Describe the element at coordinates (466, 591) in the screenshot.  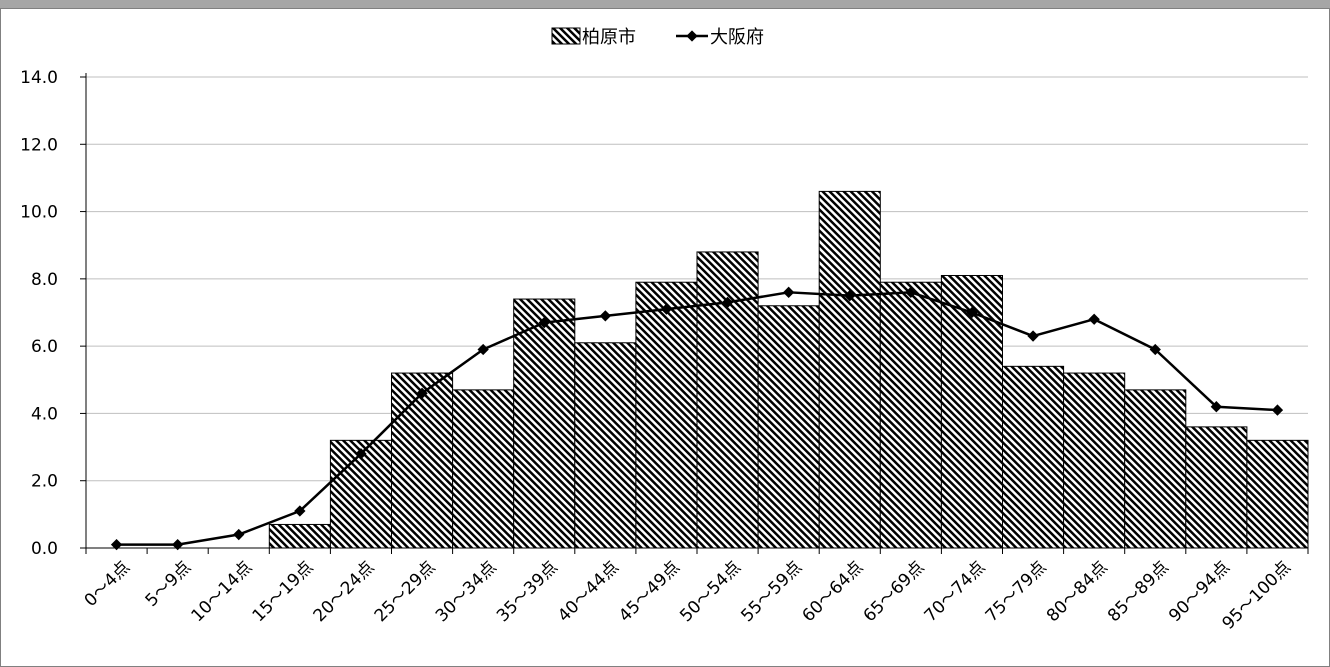
I see `x-tick-label: 30～34点` at that location.